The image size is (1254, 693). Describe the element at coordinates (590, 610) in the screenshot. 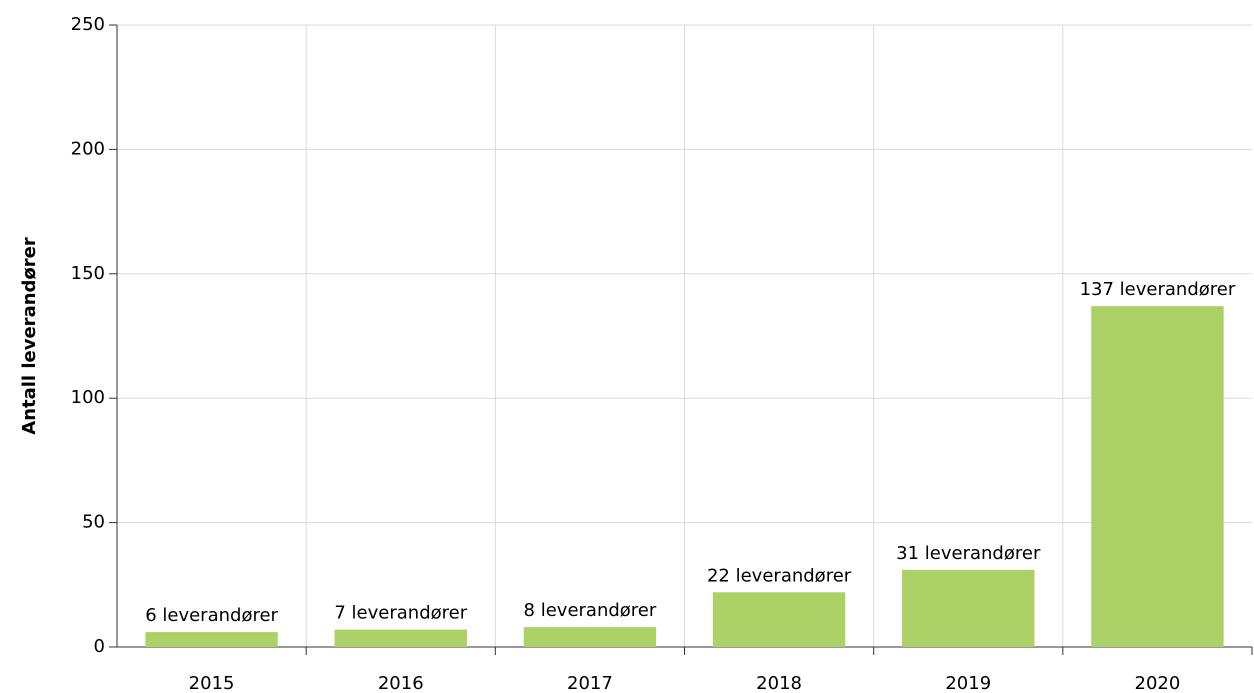

I see `value-label: 8 leverandører` at that location.